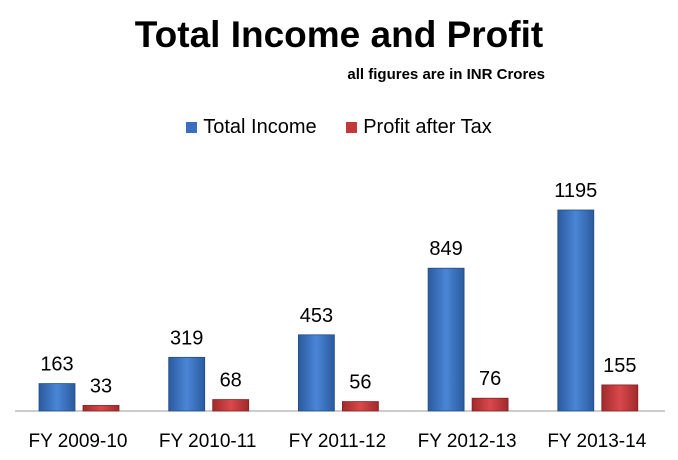 Image resolution: width=678 pixels, height=460 pixels. I want to click on data-label: 163, so click(56, 365).